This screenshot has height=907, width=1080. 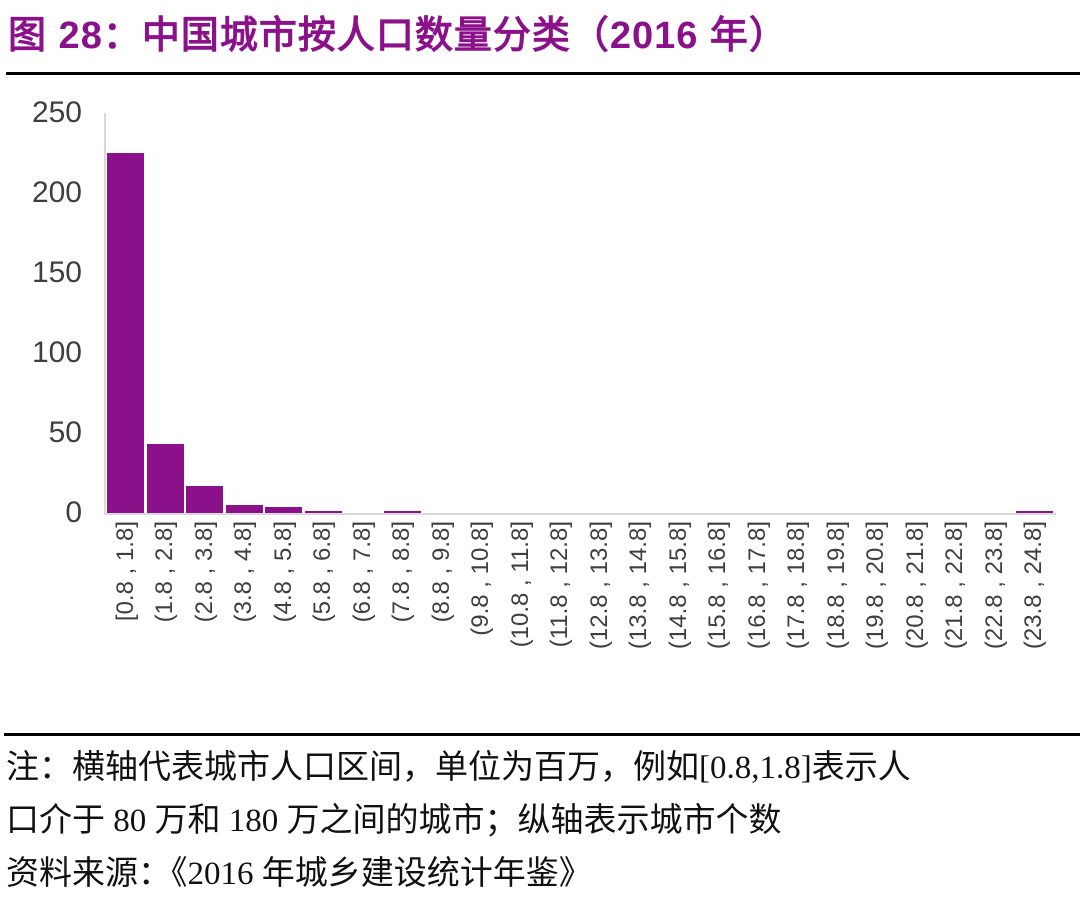 I want to click on x-axis-tick-label: (23.8 , 24.8], so click(x=1034, y=585).